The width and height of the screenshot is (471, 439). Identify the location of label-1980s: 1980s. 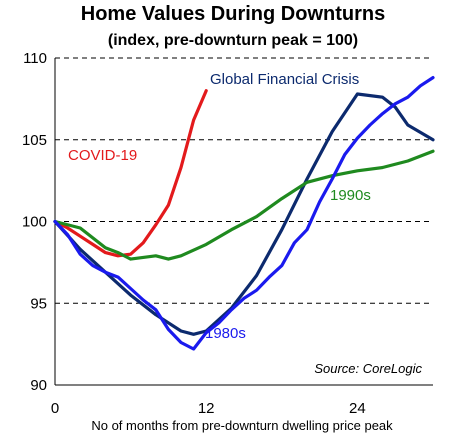
(225, 333).